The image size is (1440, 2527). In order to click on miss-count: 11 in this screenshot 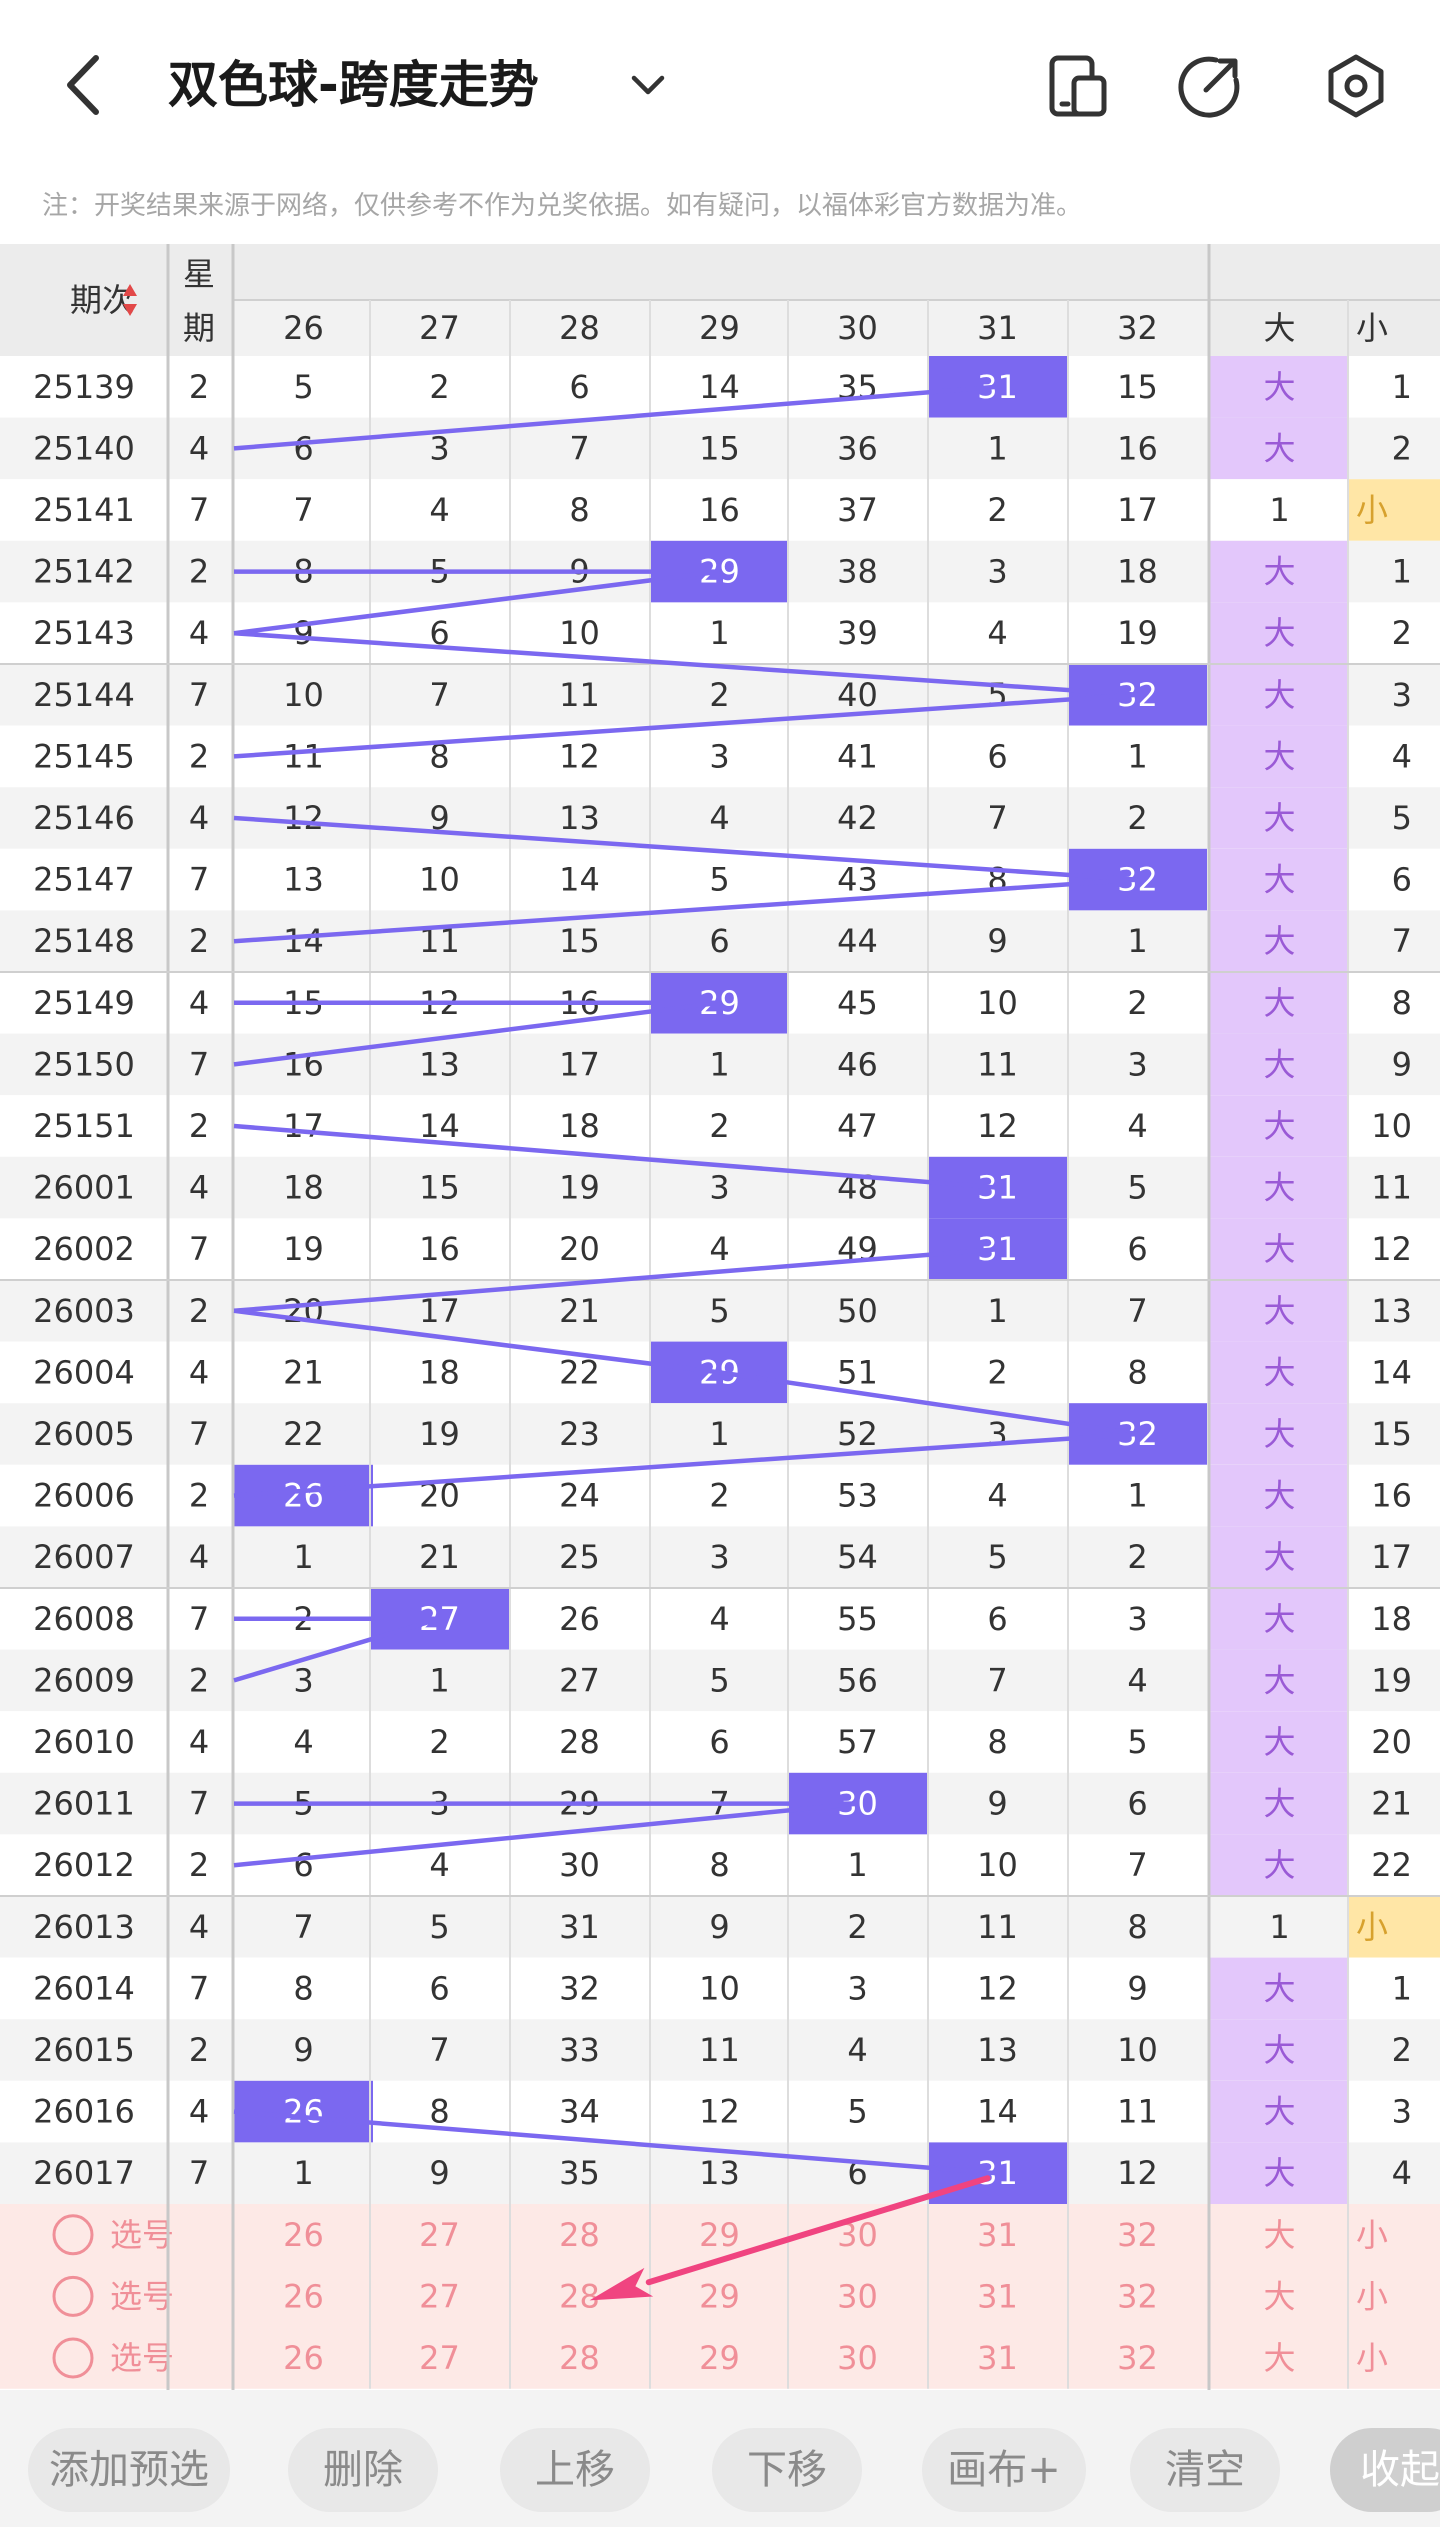, I will do `click(997, 1064)`.